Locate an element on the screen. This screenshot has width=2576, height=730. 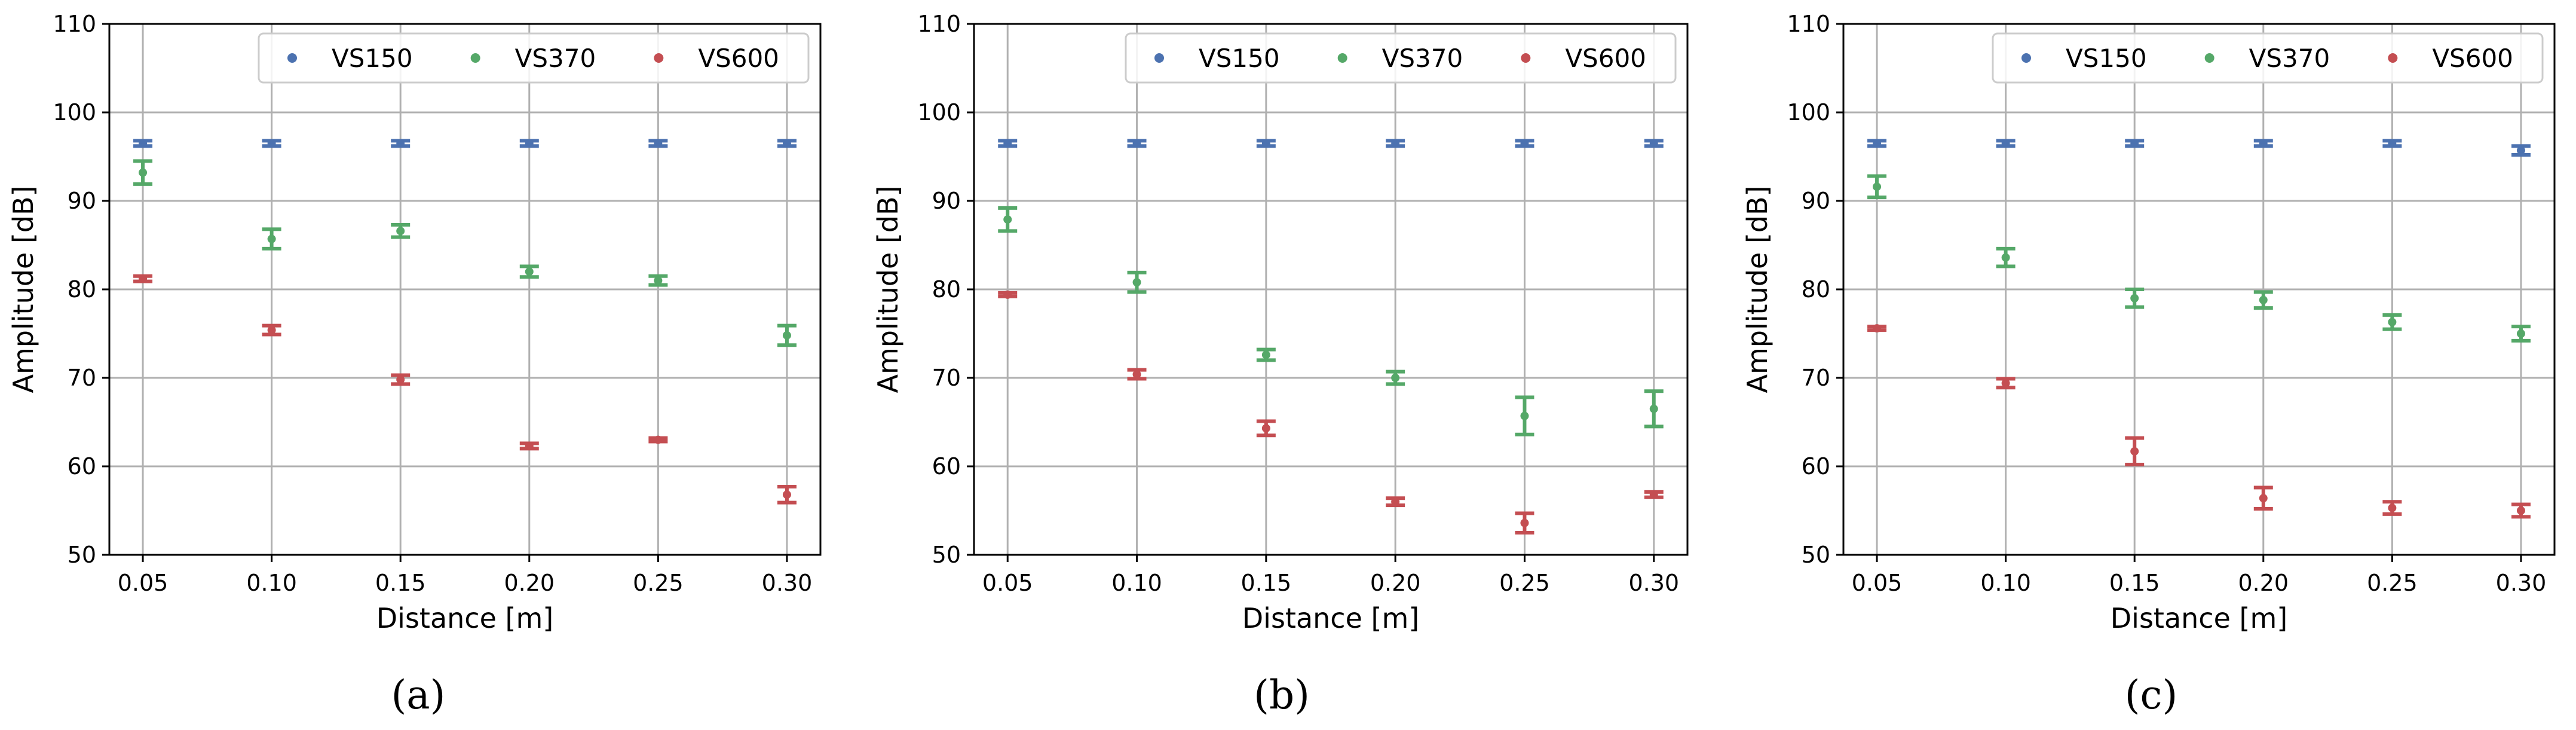
panel-caption: (c) is located at coordinates (2151, 695).